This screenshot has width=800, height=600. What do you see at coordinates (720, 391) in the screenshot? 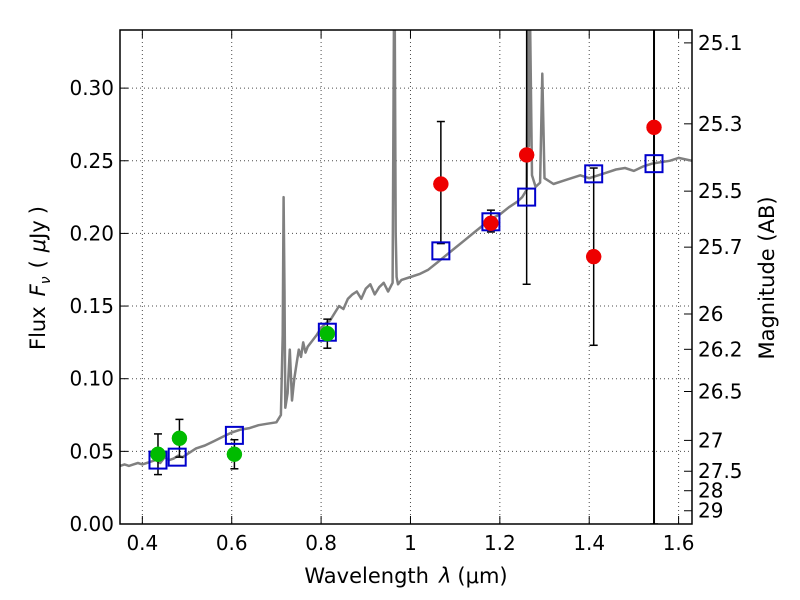
I see `magnitude-tick-label: 26.5` at bounding box center [720, 391].